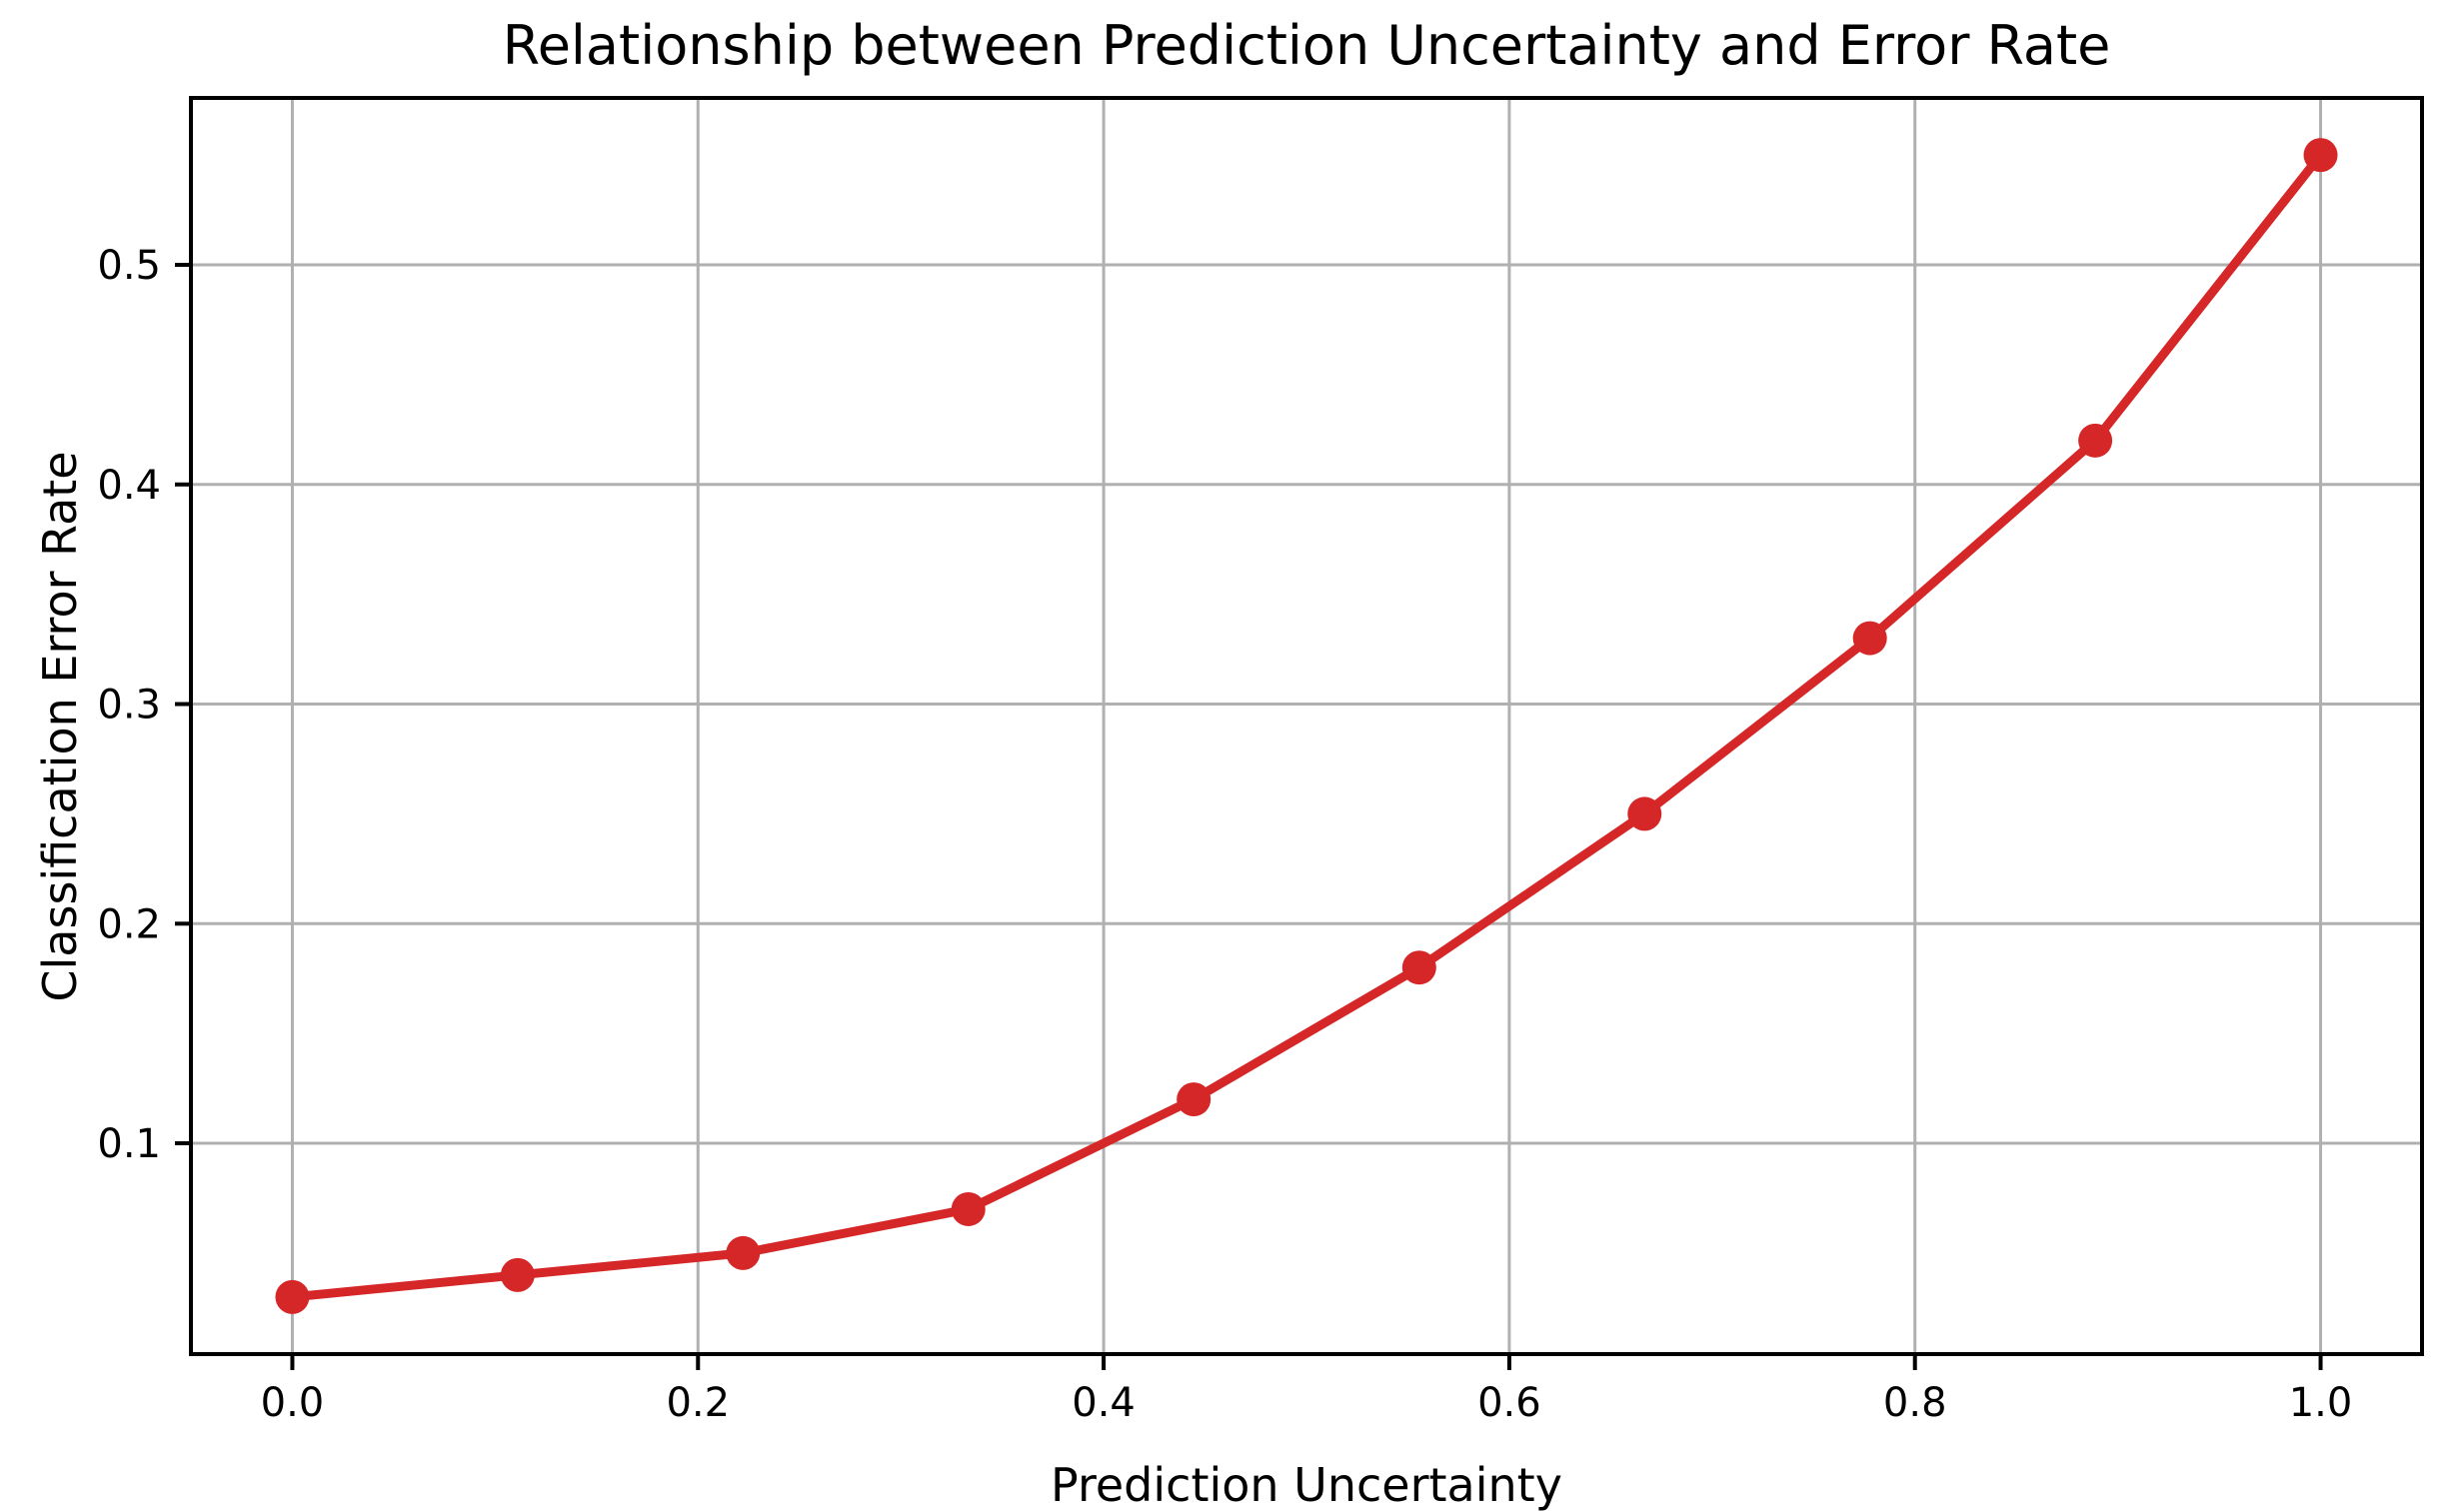  I want to click on y-tick-label: 0.1, so click(129, 1144).